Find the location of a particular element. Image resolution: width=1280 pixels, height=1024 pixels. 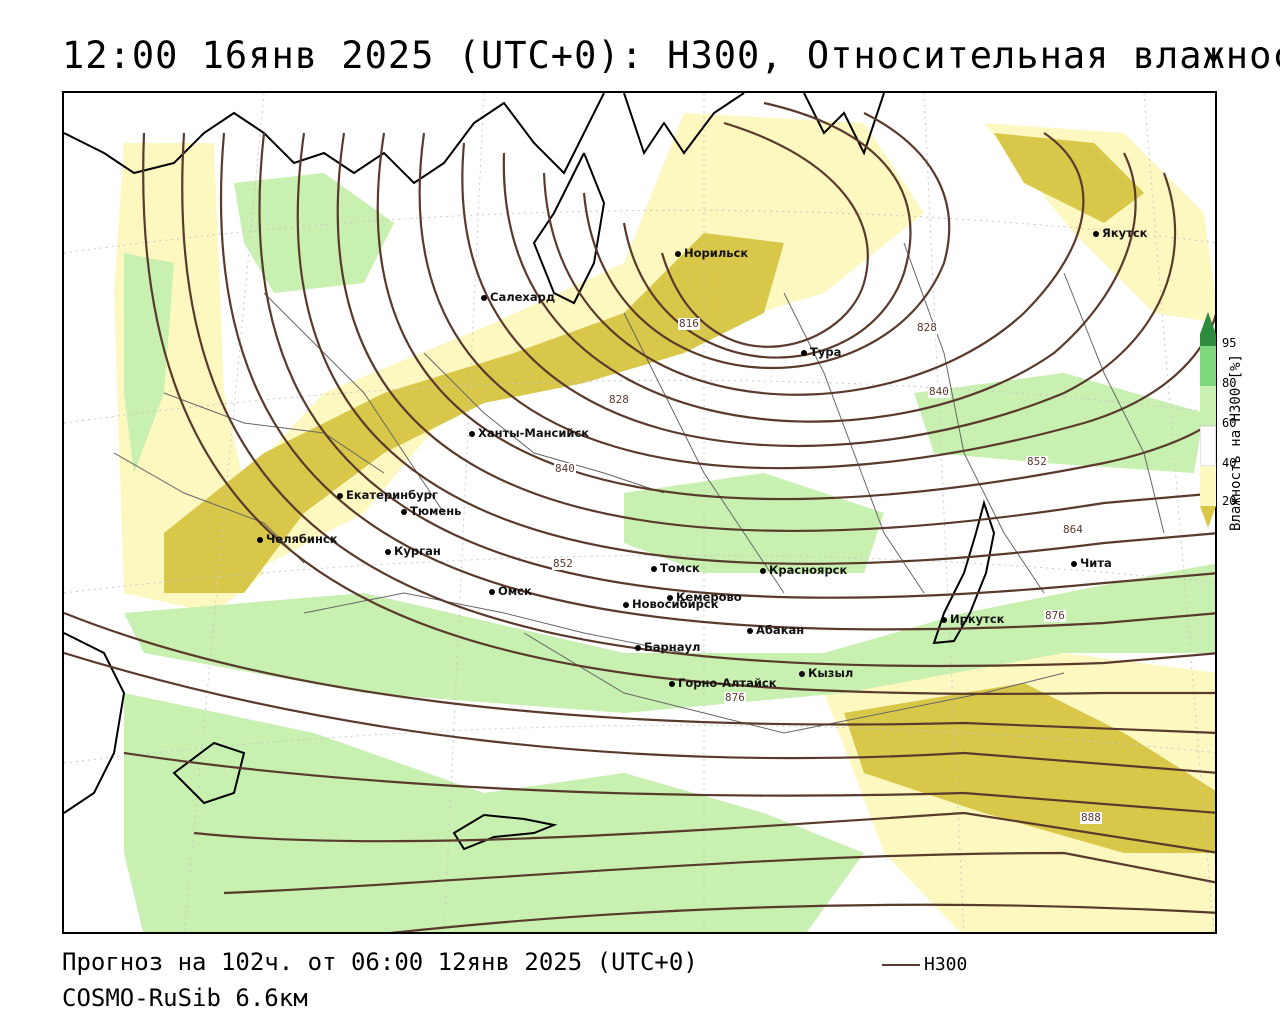

city-marker: Кемерово is located at coordinates (704, 597).